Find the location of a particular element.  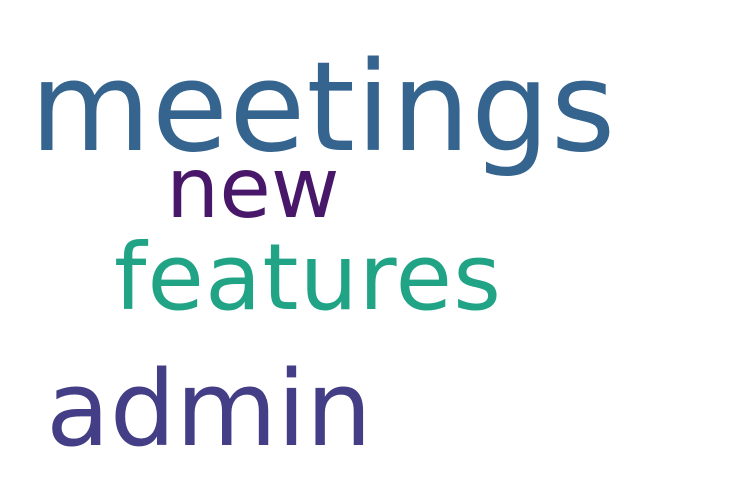

word-new: new is located at coordinates (253, 188).